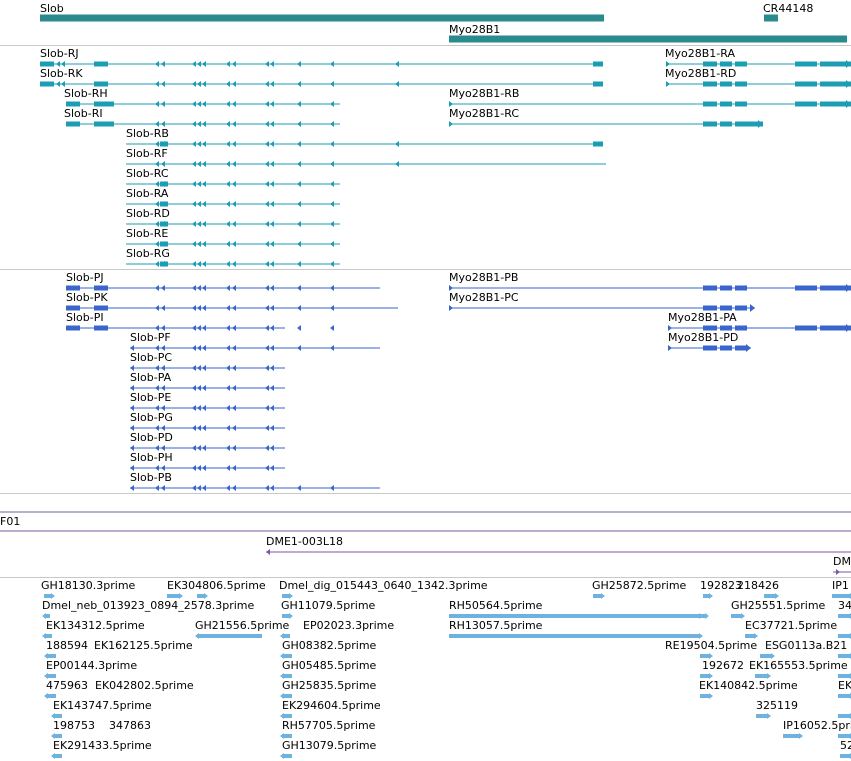 The height and width of the screenshot is (761, 851). What do you see at coordinates (842, 561) in the screenshot?
I see `clone-label-dm: DM` at bounding box center [842, 561].